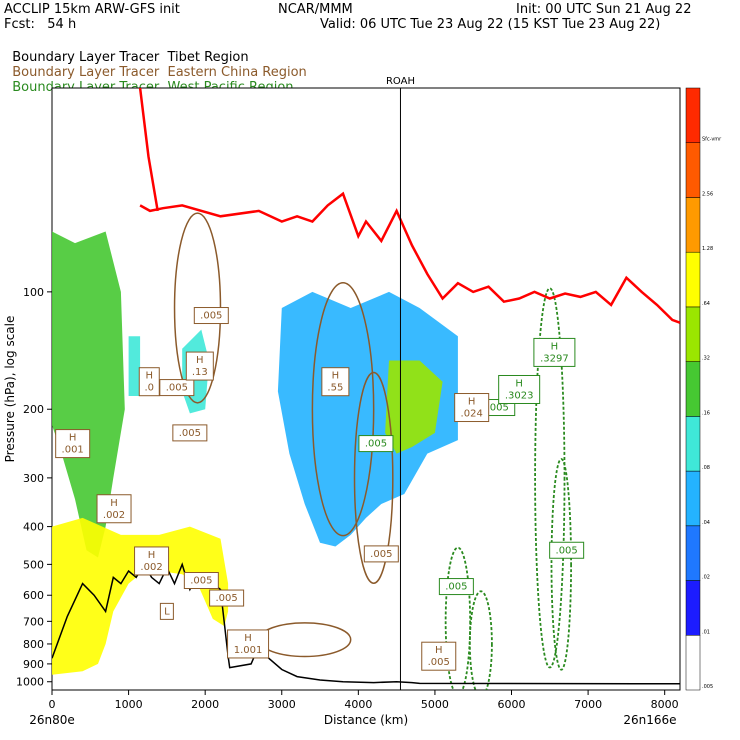  Describe the element at coordinates (73, 438) in the screenshot. I see `extremum-label-0-text: H` at that location.